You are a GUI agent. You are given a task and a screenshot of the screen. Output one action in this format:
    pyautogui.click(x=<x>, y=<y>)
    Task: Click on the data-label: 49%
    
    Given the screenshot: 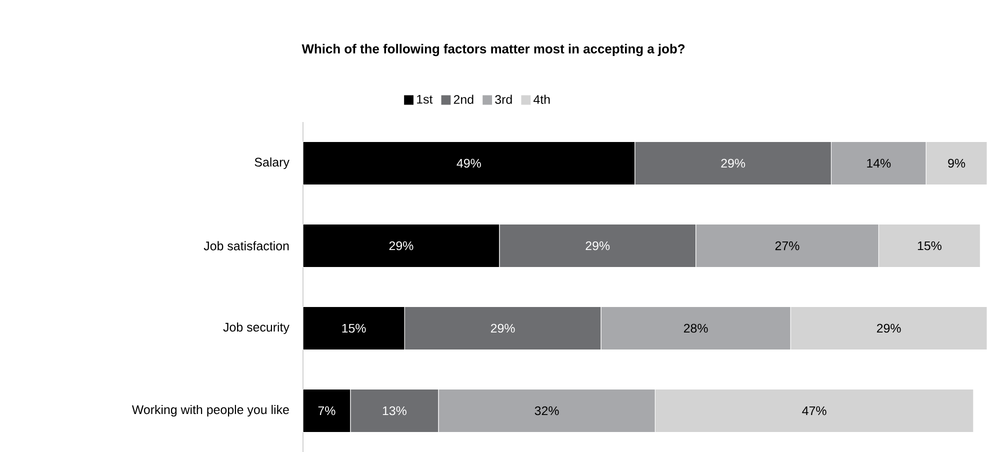 What is the action you would take?
    pyautogui.click(x=468, y=163)
    